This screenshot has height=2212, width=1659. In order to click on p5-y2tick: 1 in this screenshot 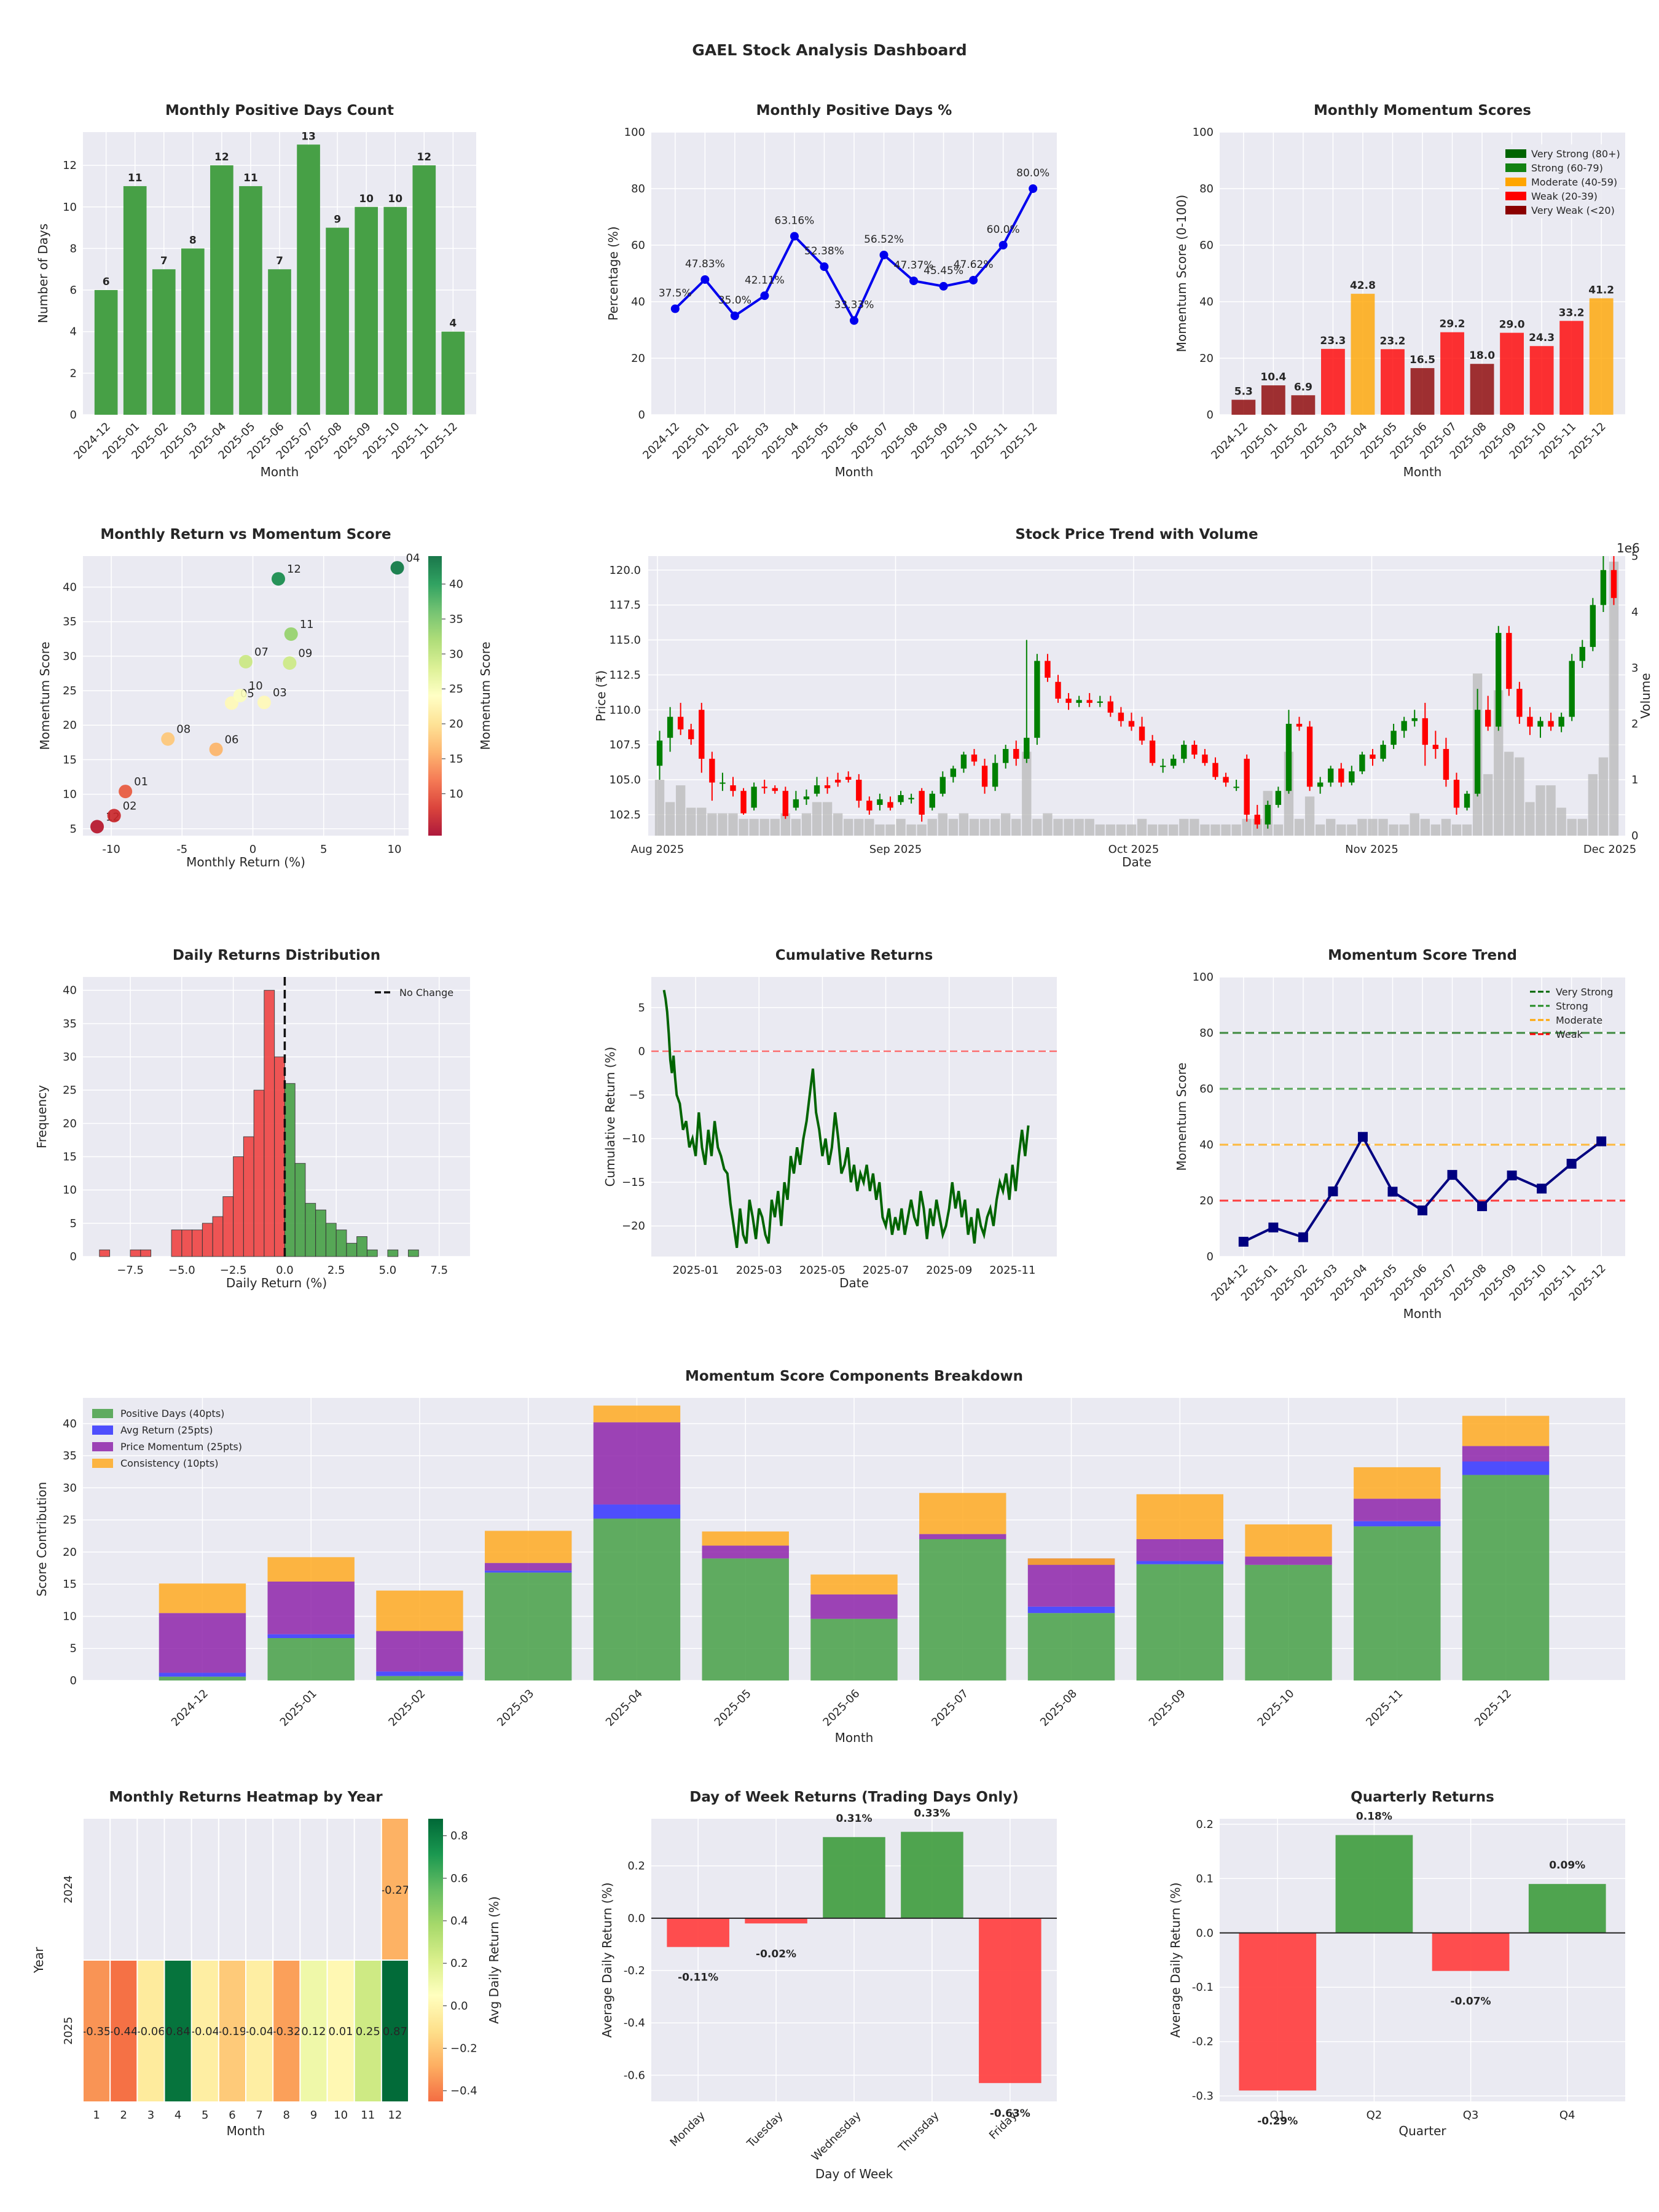, I will do `click(1634, 780)`.